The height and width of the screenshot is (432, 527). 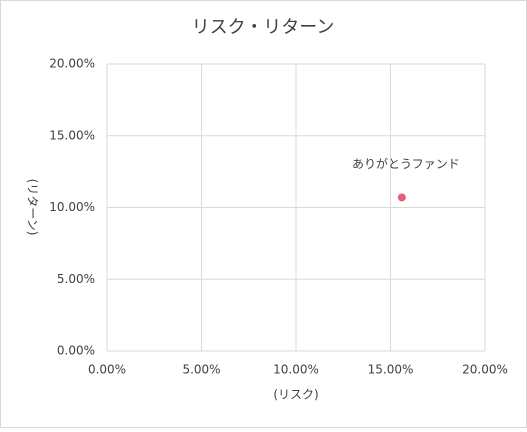 What do you see at coordinates (72, 64) in the screenshot?
I see `y-tick-label: 20.00%` at bounding box center [72, 64].